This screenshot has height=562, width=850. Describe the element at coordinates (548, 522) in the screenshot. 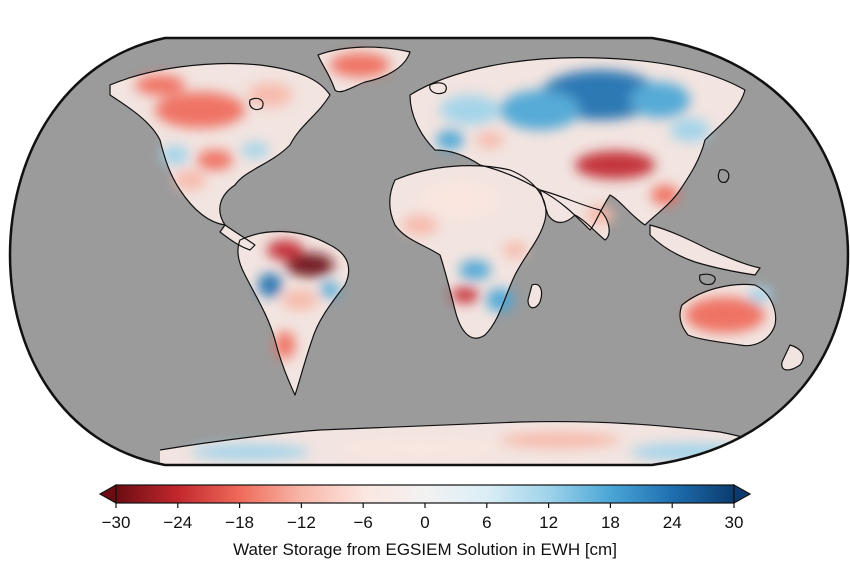

I see `colorbar-tick-label: 12` at that location.